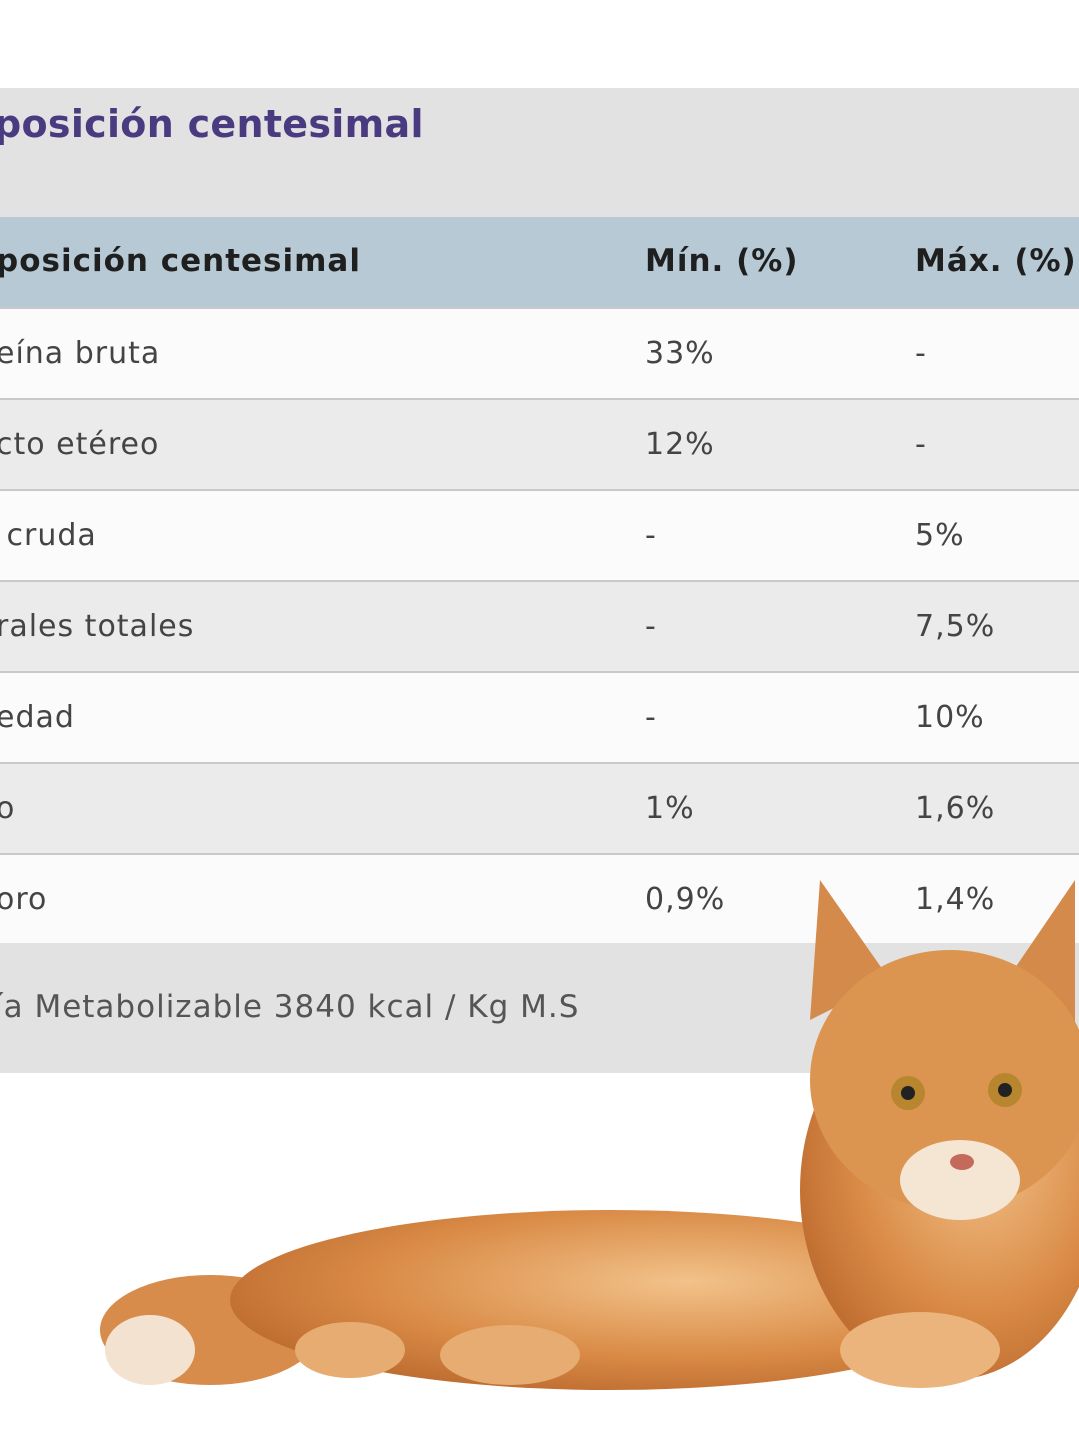 This screenshot has height=1439, width=1079. Describe the element at coordinates (960, 1180) in the screenshot. I see `cat-muzzle` at that location.